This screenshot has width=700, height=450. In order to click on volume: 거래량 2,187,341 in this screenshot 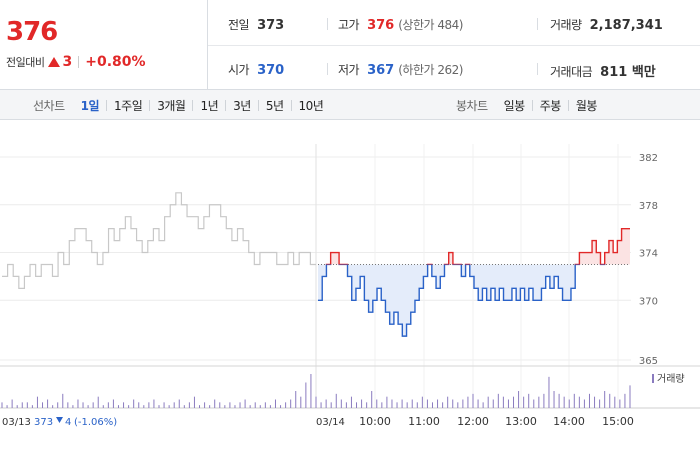, I will do `click(606, 24)`.